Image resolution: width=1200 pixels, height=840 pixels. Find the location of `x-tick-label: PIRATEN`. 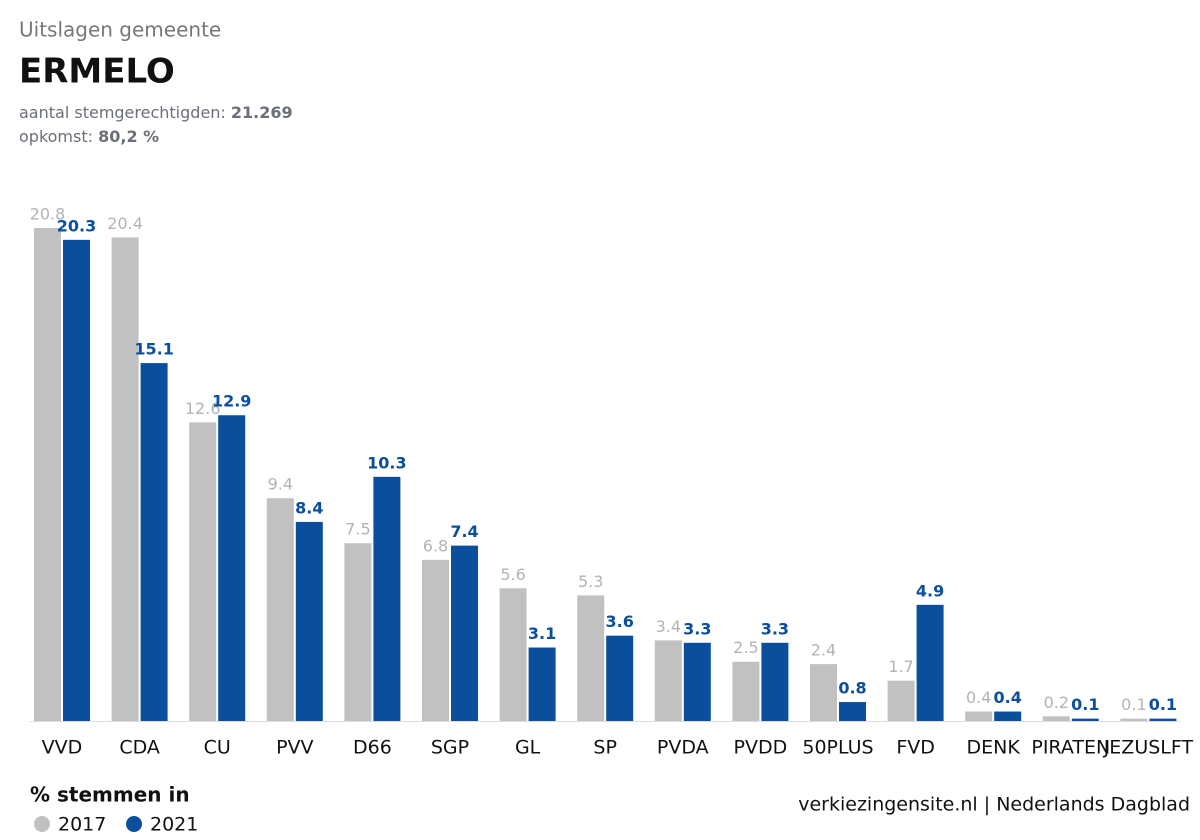

x-tick-label: PIRATEN is located at coordinates (1070, 748).